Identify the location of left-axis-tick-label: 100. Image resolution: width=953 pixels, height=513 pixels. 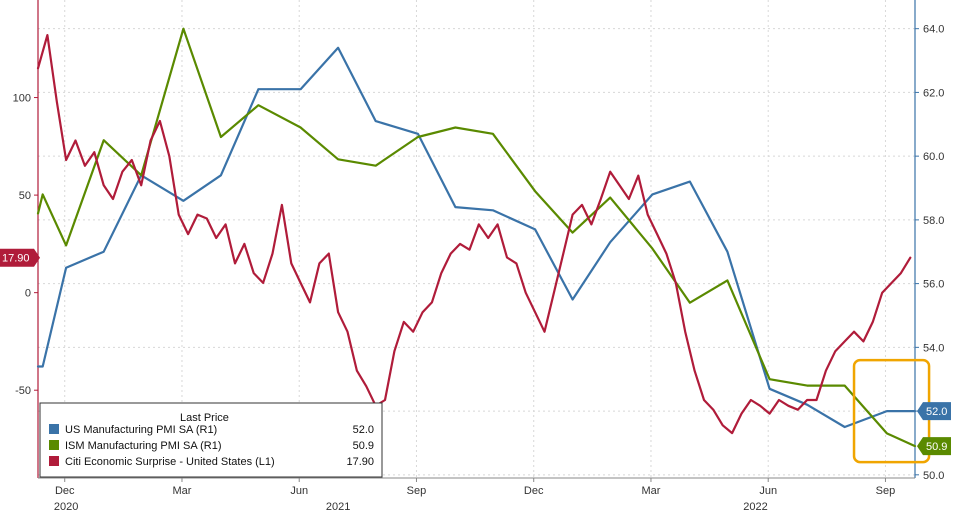
(22, 99).